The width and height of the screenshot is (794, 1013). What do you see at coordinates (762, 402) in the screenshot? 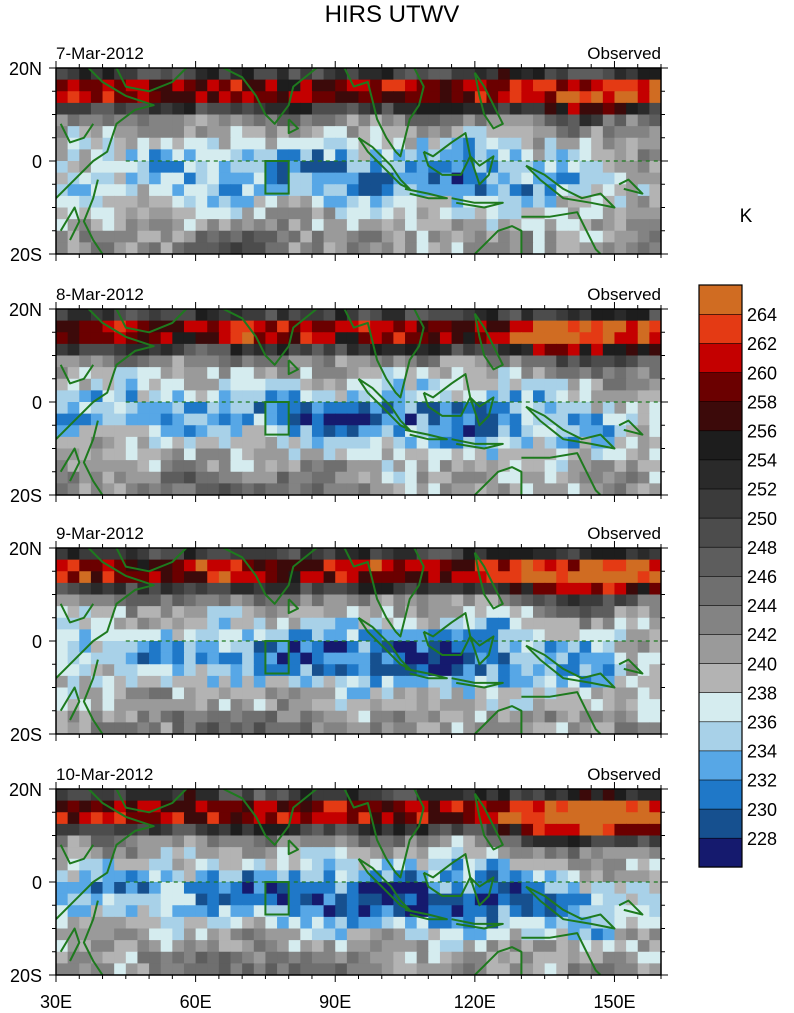
I see `colorbar-label: 258` at bounding box center [762, 402].